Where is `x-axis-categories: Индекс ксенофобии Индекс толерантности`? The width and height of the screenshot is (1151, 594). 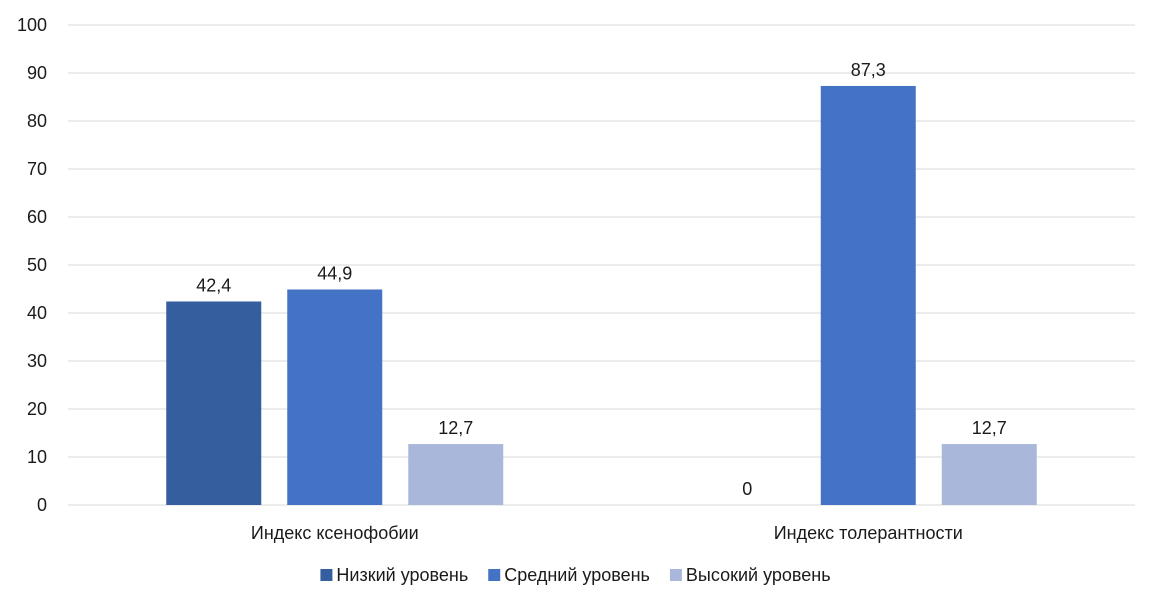 x-axis-categories: Индекс ксенофобии Индекс толерантности is located at coordinates (607, 533).